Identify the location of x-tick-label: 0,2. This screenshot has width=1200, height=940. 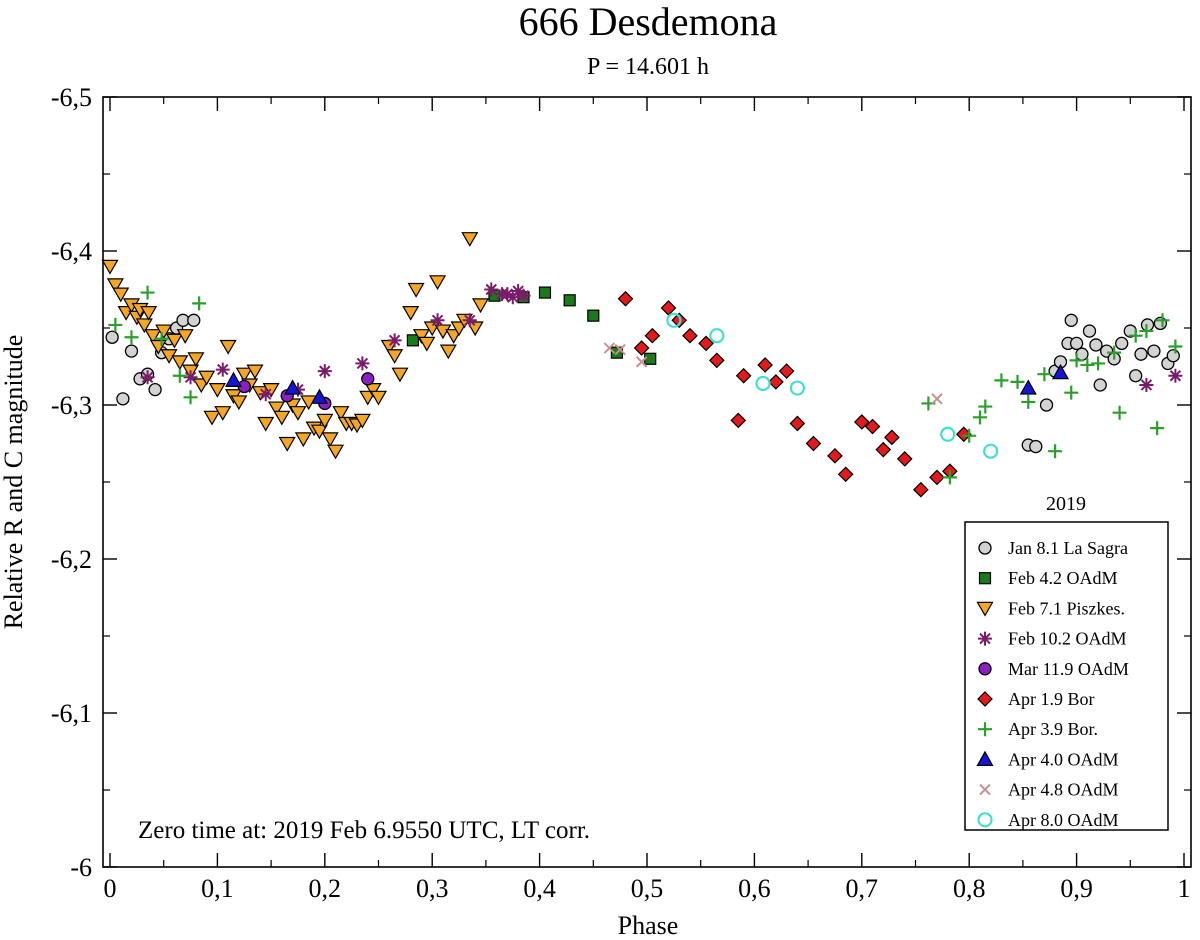
(325, 888).